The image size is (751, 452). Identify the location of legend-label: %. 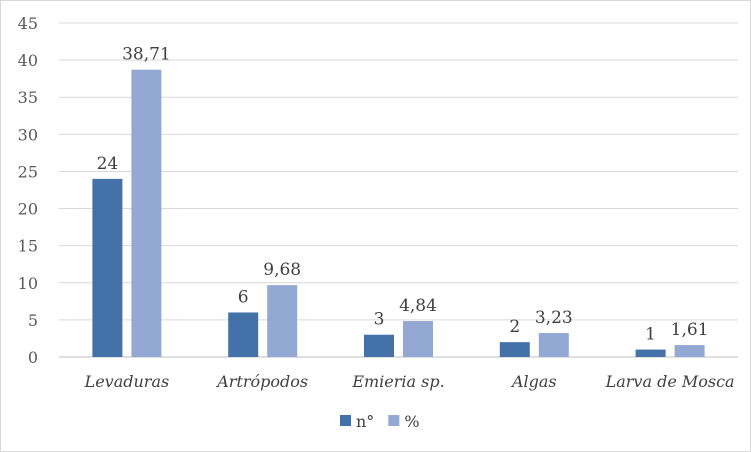
(411, 421).